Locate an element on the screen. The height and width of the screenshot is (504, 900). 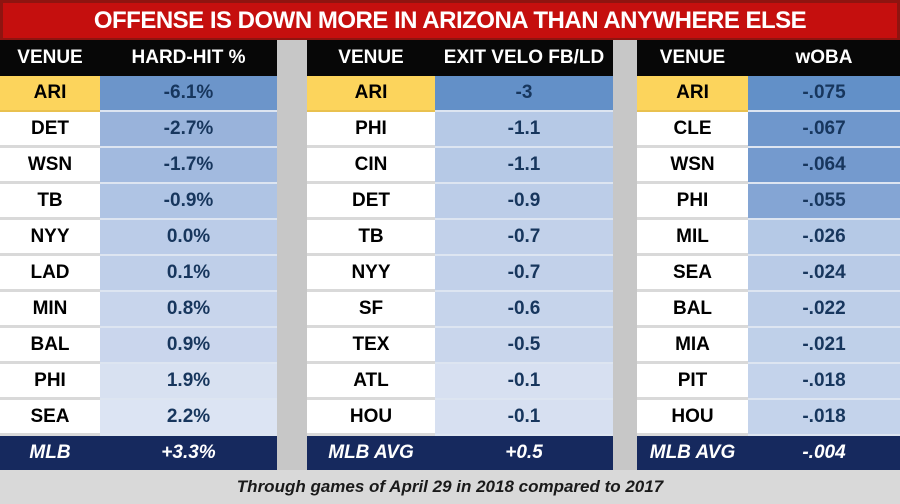
venue-cell: MIL is located at coordinates (692, 238).